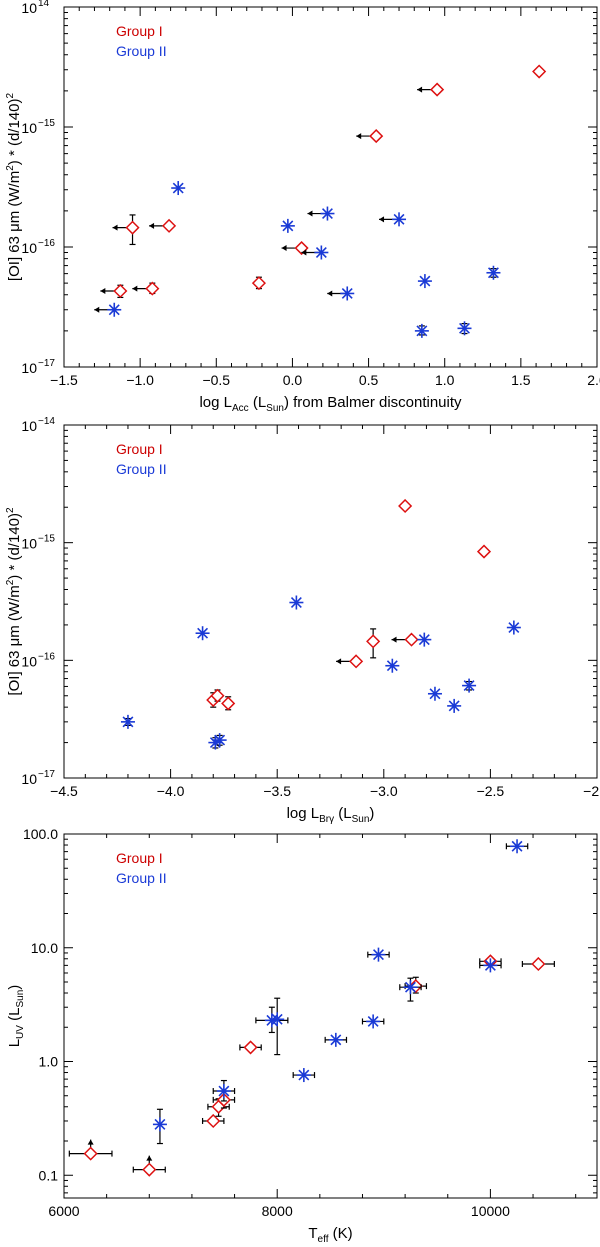 This screenshot has width=600, height=1247. What do you see at coordinates (64, 791) in the screenshot?
I see `x-tick-label: −4.5` at bounding box center [64, 791].